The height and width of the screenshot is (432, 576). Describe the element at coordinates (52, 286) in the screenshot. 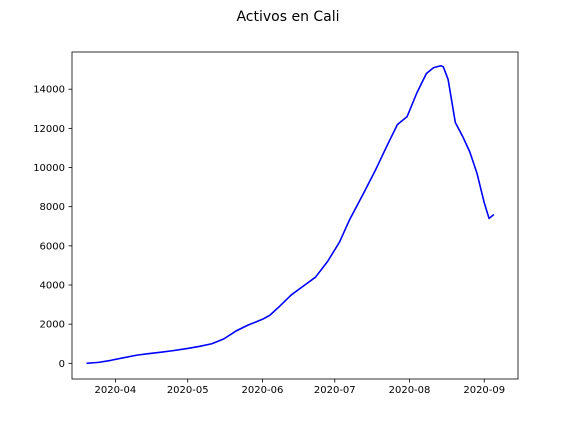

I see `y-tick-label: 4000` at that location.